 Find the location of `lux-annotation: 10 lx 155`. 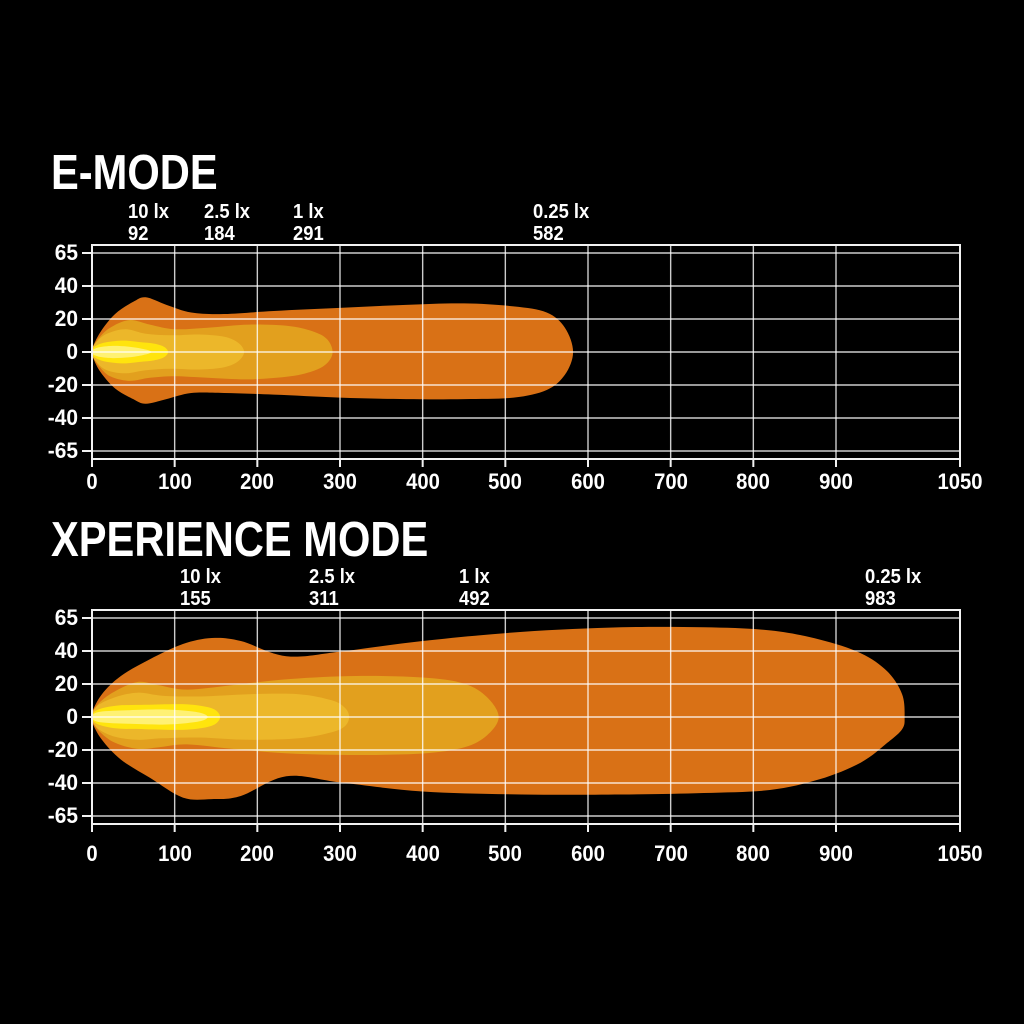

lux-annotation: 10 lx 155 is located at coordinates (200, 588).